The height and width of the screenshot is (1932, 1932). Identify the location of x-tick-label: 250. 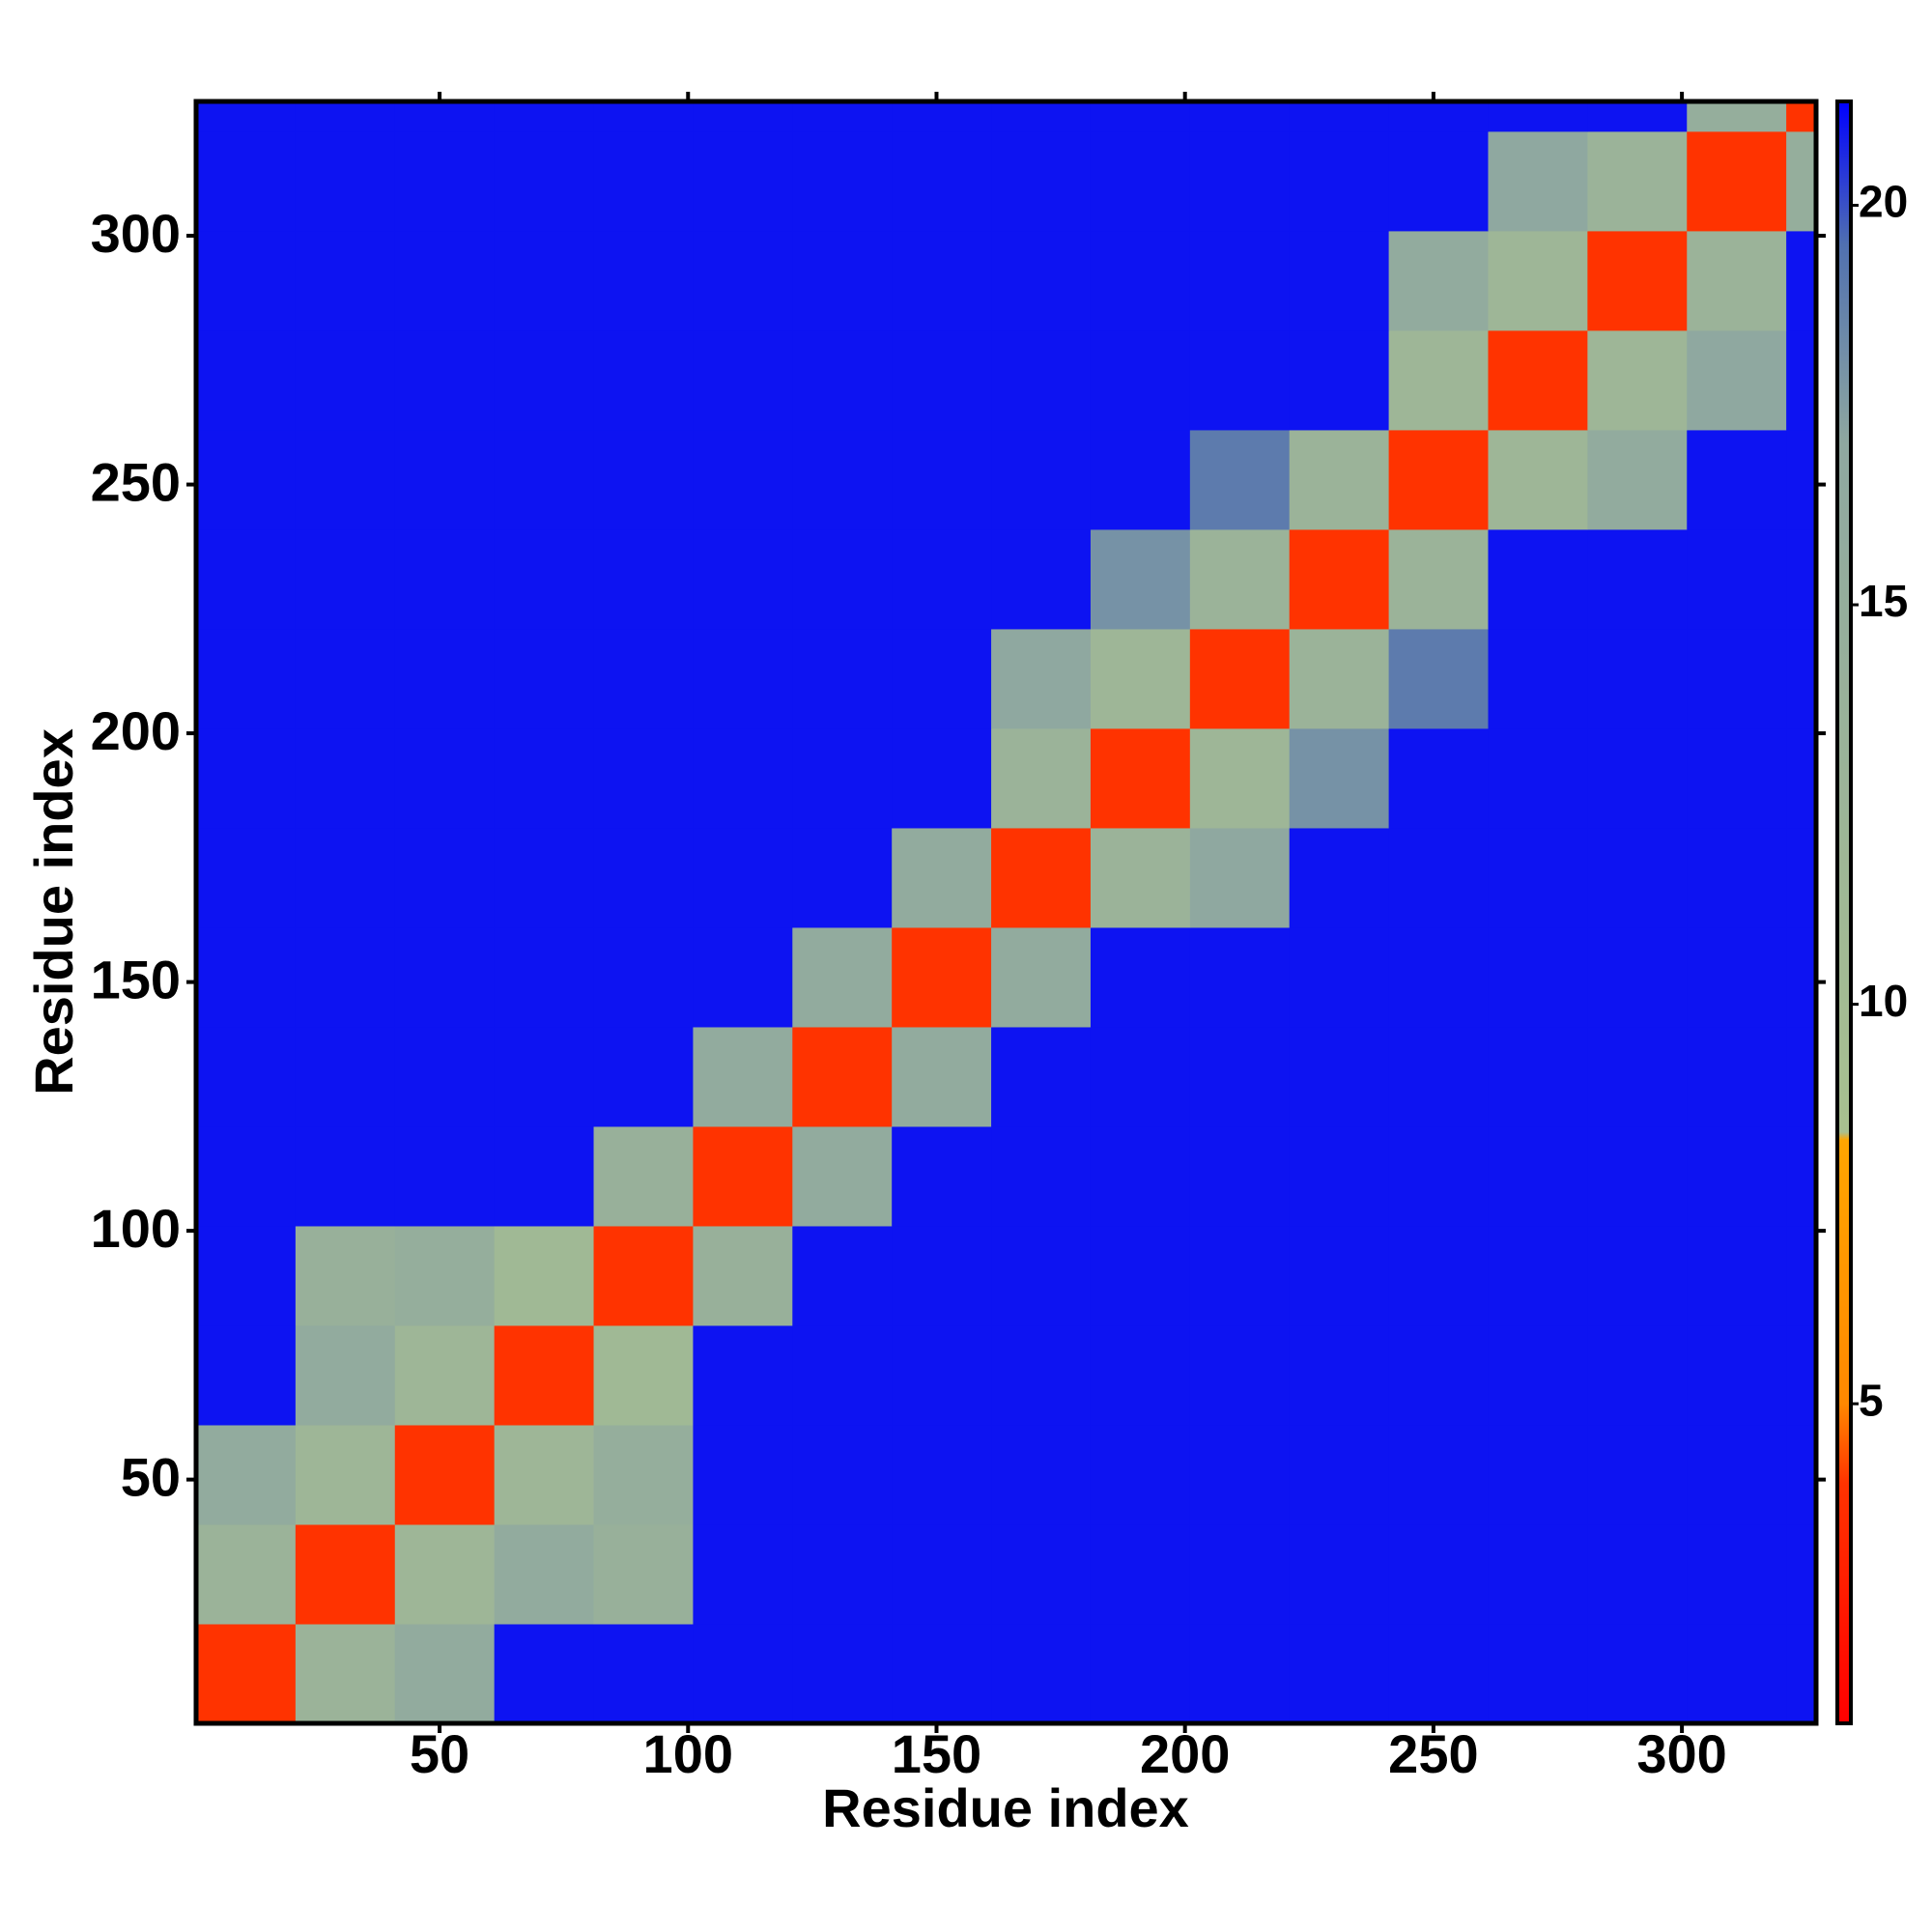
(1433, 1753).